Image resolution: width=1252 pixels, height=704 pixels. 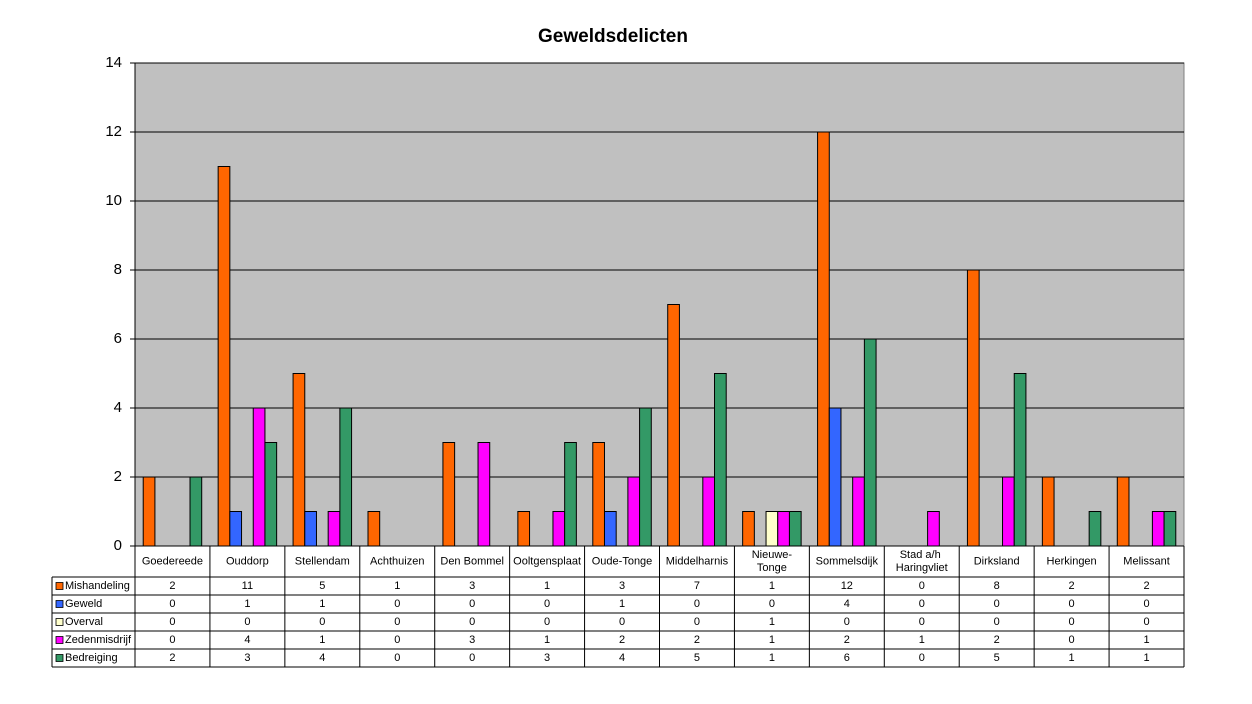 What do you see at coordinates (113, 200) in the screenshot?
I see `y-tick-label: 10` at bounding box center [113, 200].